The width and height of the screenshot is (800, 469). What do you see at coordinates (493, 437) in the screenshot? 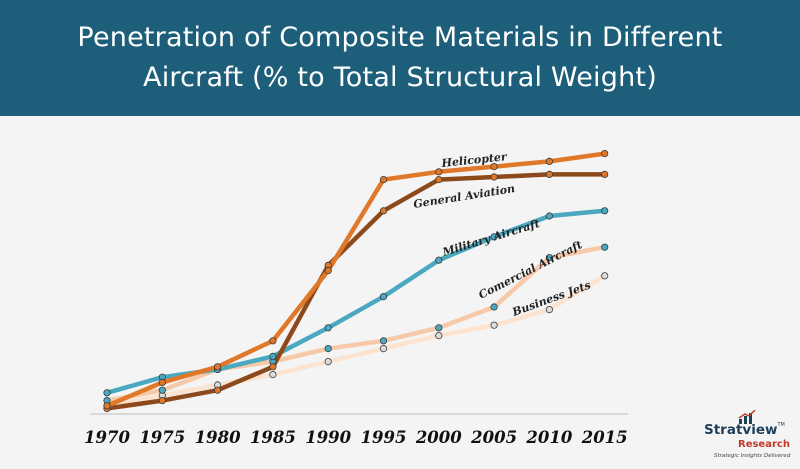
I see `x-tick-label: 2005` at bounding box center [493, 437].